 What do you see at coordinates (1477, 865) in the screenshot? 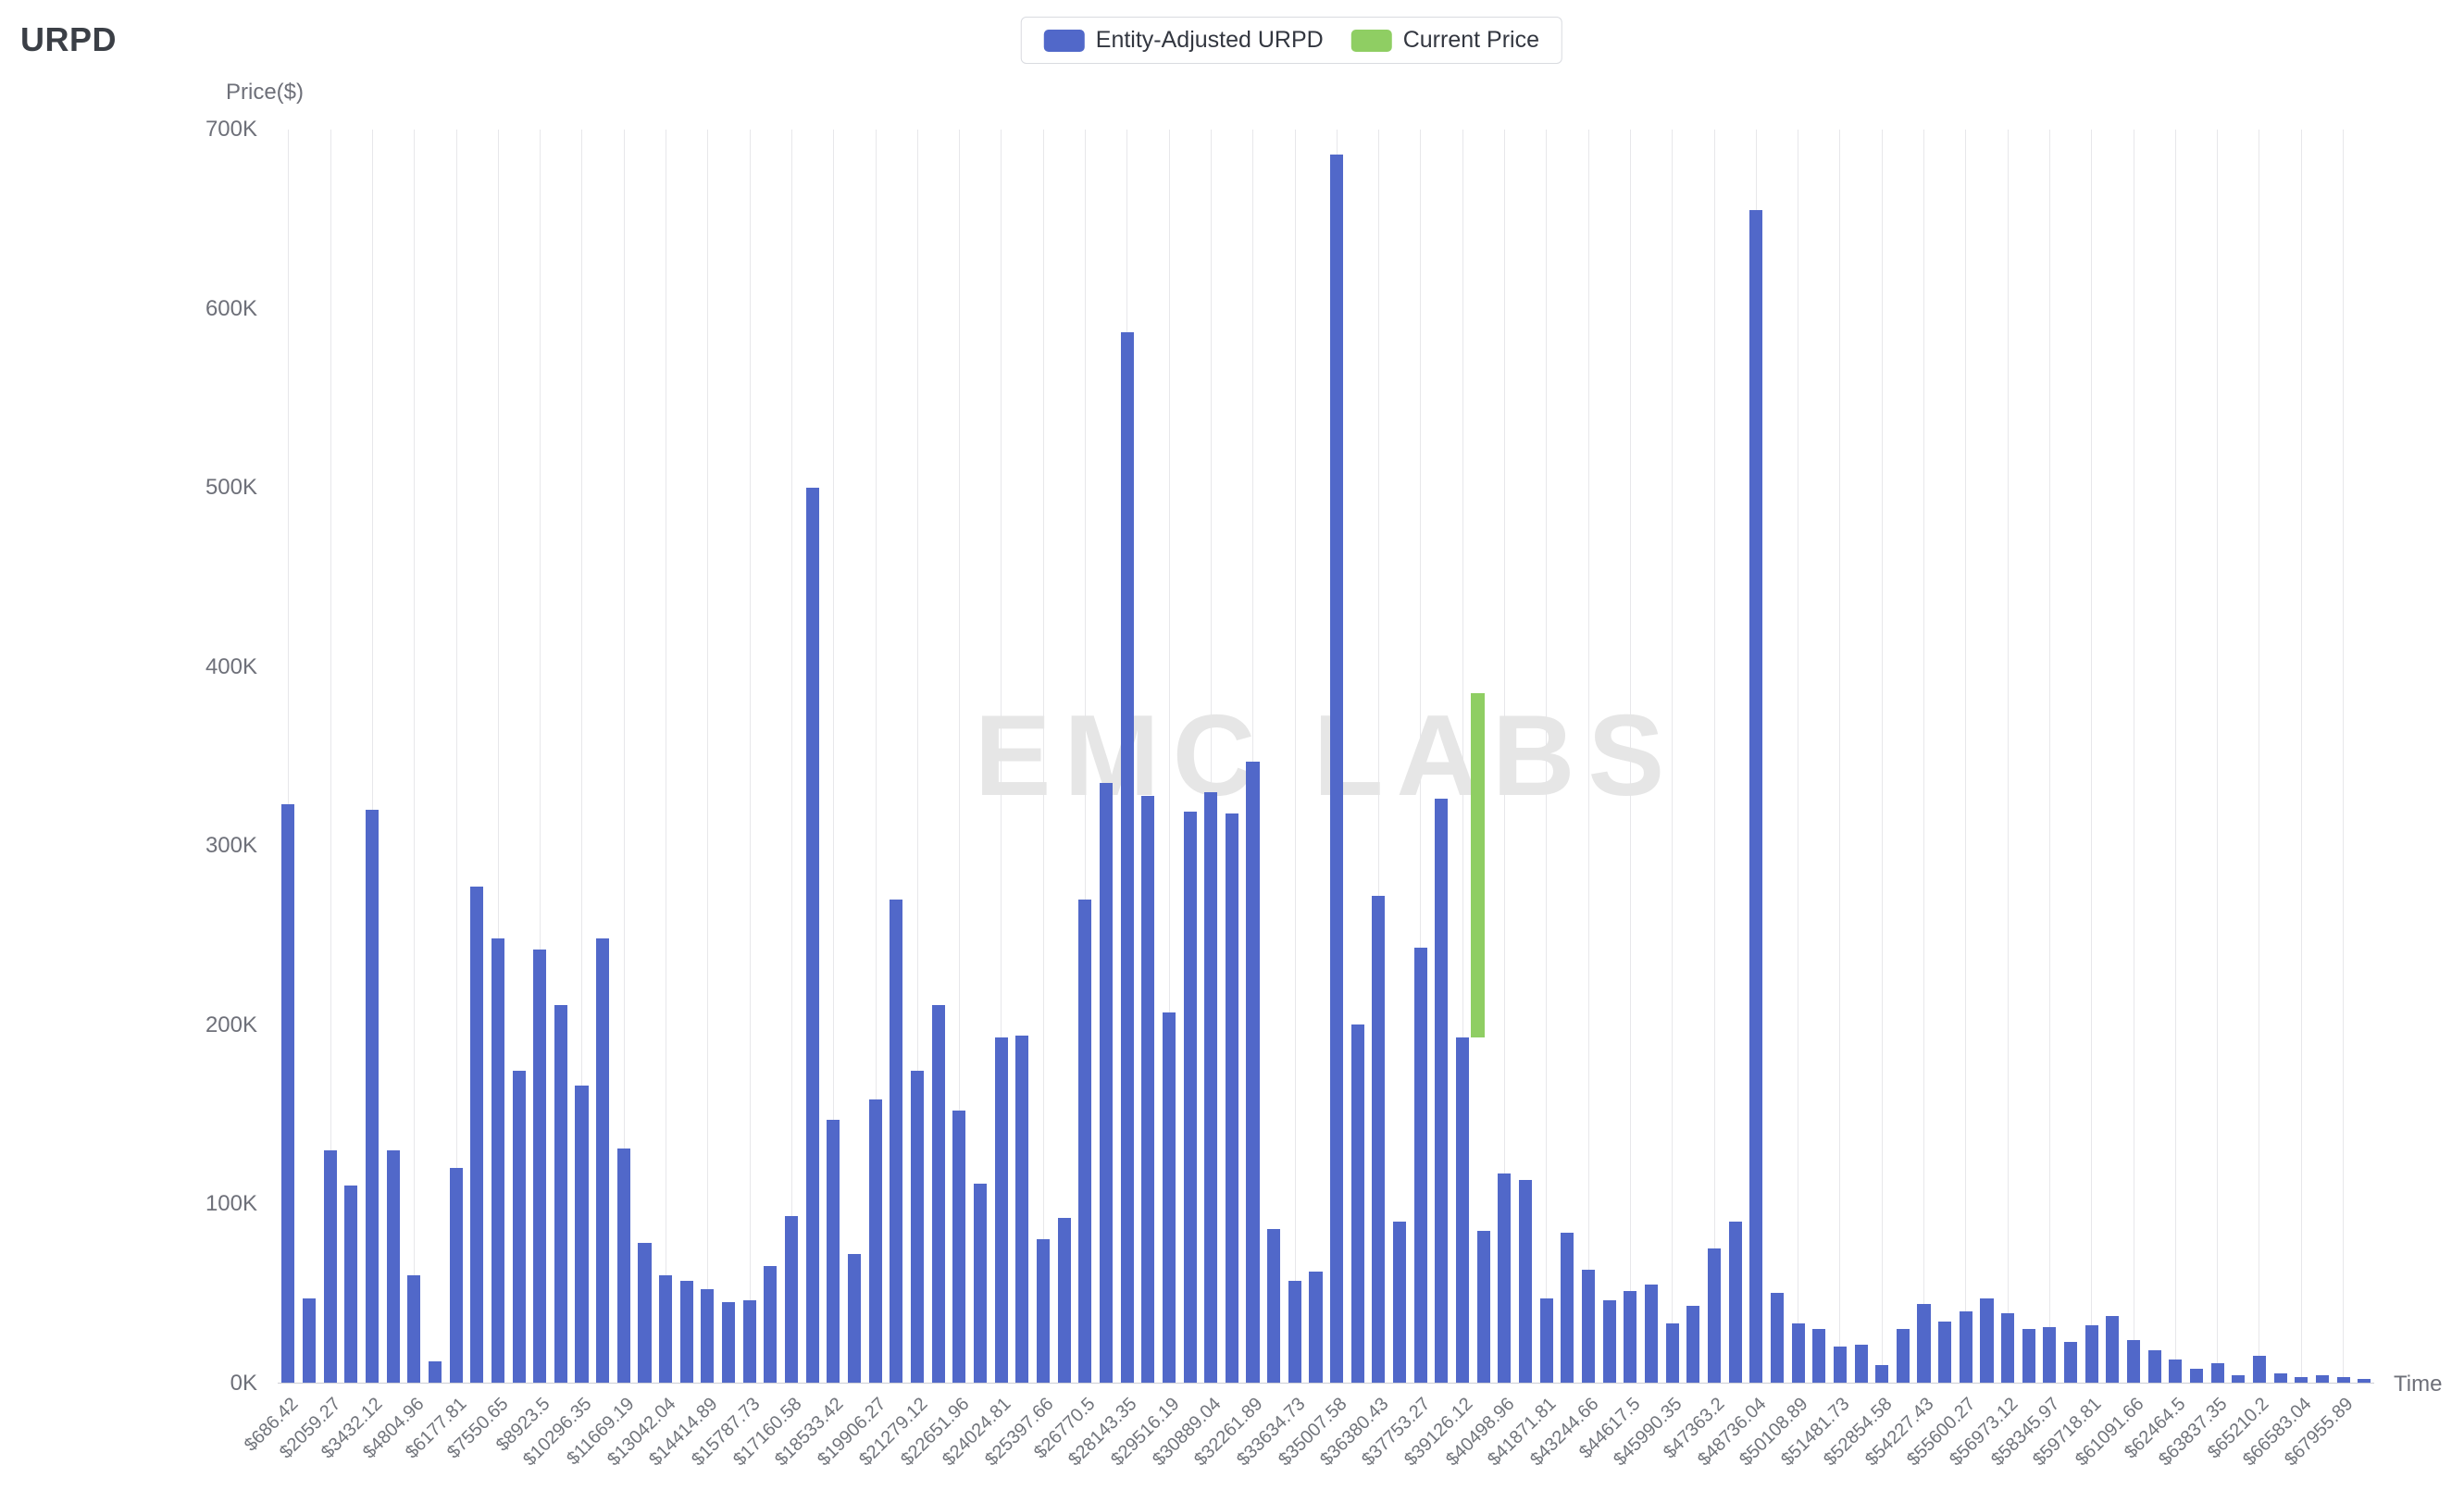
I see `current-price-bar` at bounding box center [1477, 865].